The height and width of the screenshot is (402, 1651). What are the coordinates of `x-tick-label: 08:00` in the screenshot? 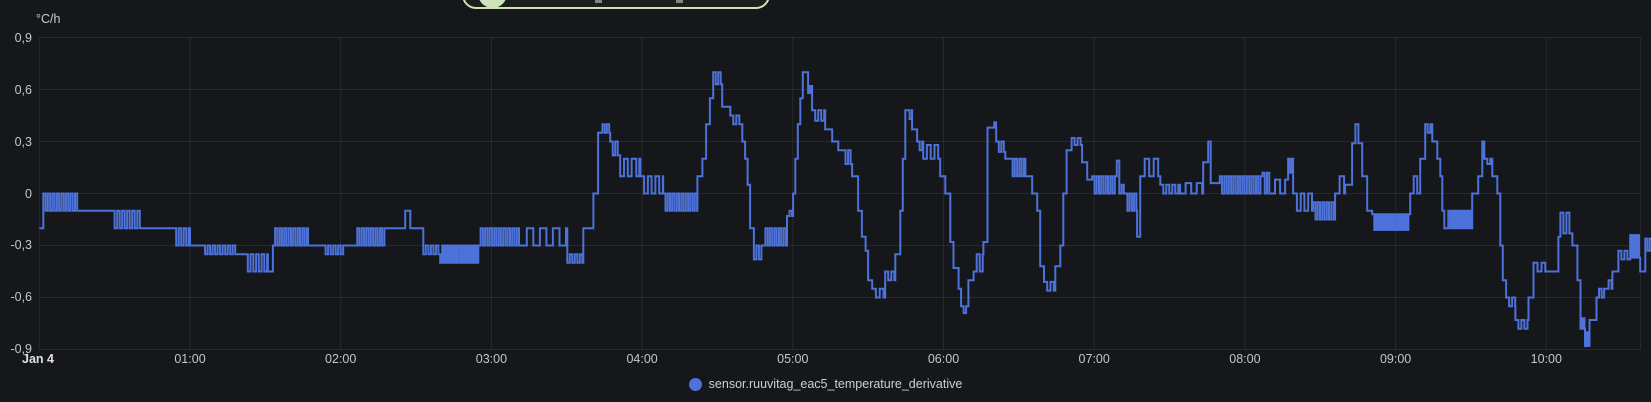 It's located at (1245, 359).